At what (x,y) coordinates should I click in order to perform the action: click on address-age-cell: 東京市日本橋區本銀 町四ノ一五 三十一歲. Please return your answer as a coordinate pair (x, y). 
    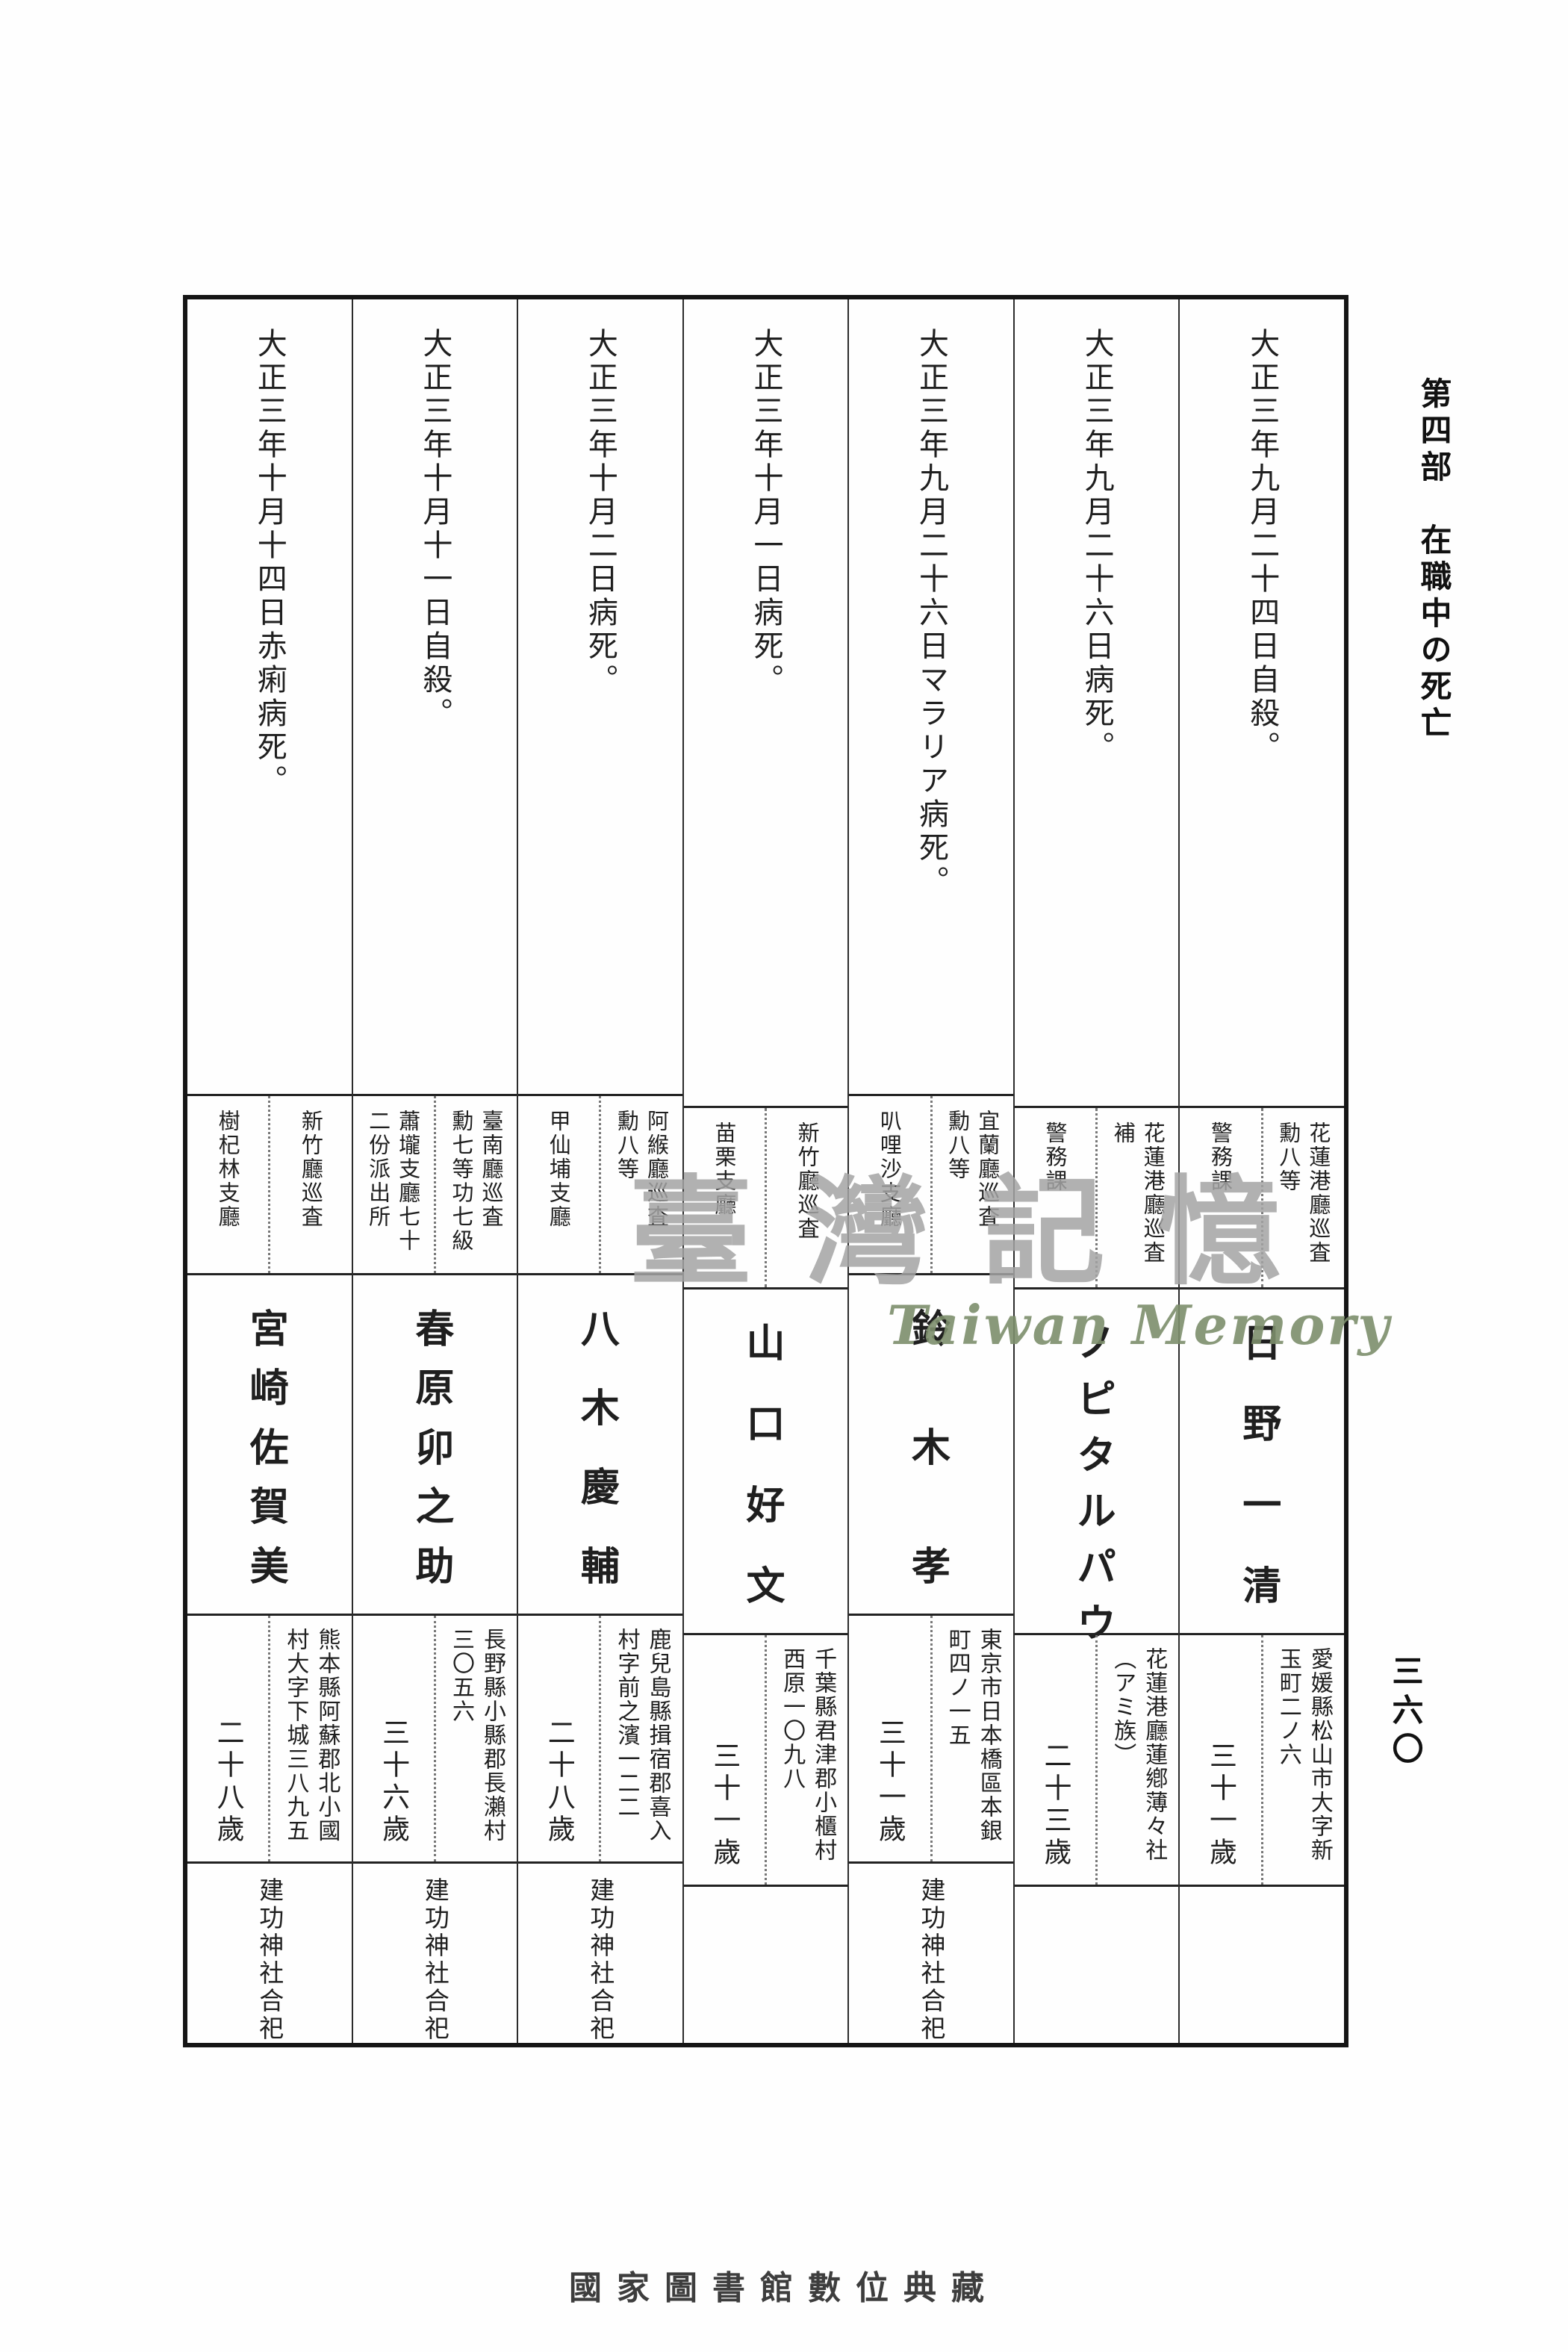
    Looking at the image, I should click on (931, 1737).